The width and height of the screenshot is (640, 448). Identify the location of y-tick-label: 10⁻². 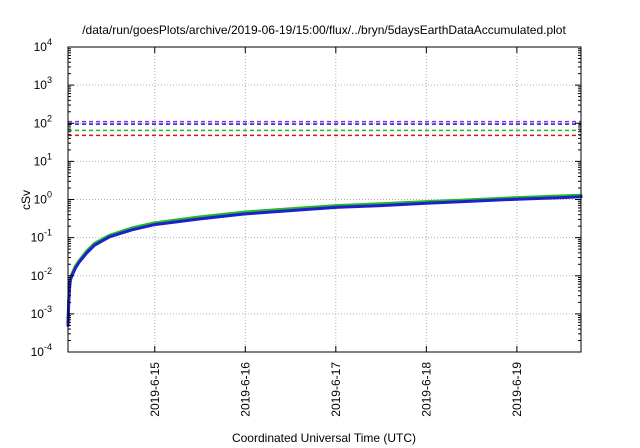
(41, 274).